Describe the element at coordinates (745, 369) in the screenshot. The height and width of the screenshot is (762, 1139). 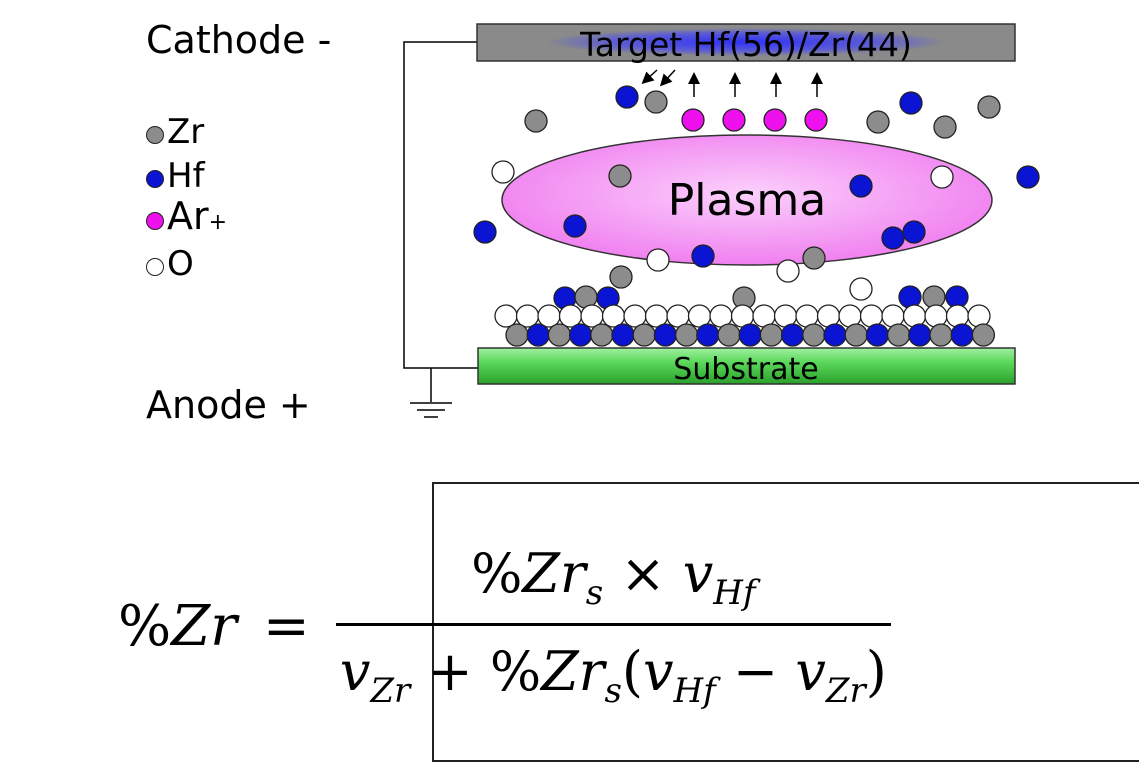
I see `substrate-label: Substrate` at that location.